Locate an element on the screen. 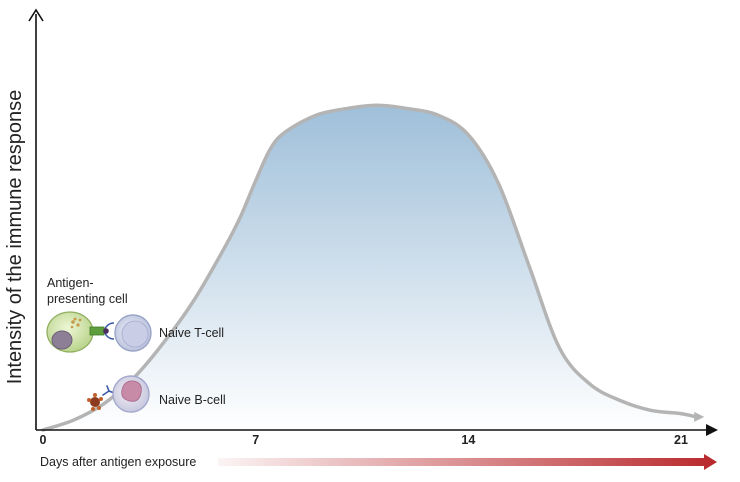 The height and width of the screenshot is (482, 740). antigen-presenting-cell-icon is located at coordinates (75, 332).